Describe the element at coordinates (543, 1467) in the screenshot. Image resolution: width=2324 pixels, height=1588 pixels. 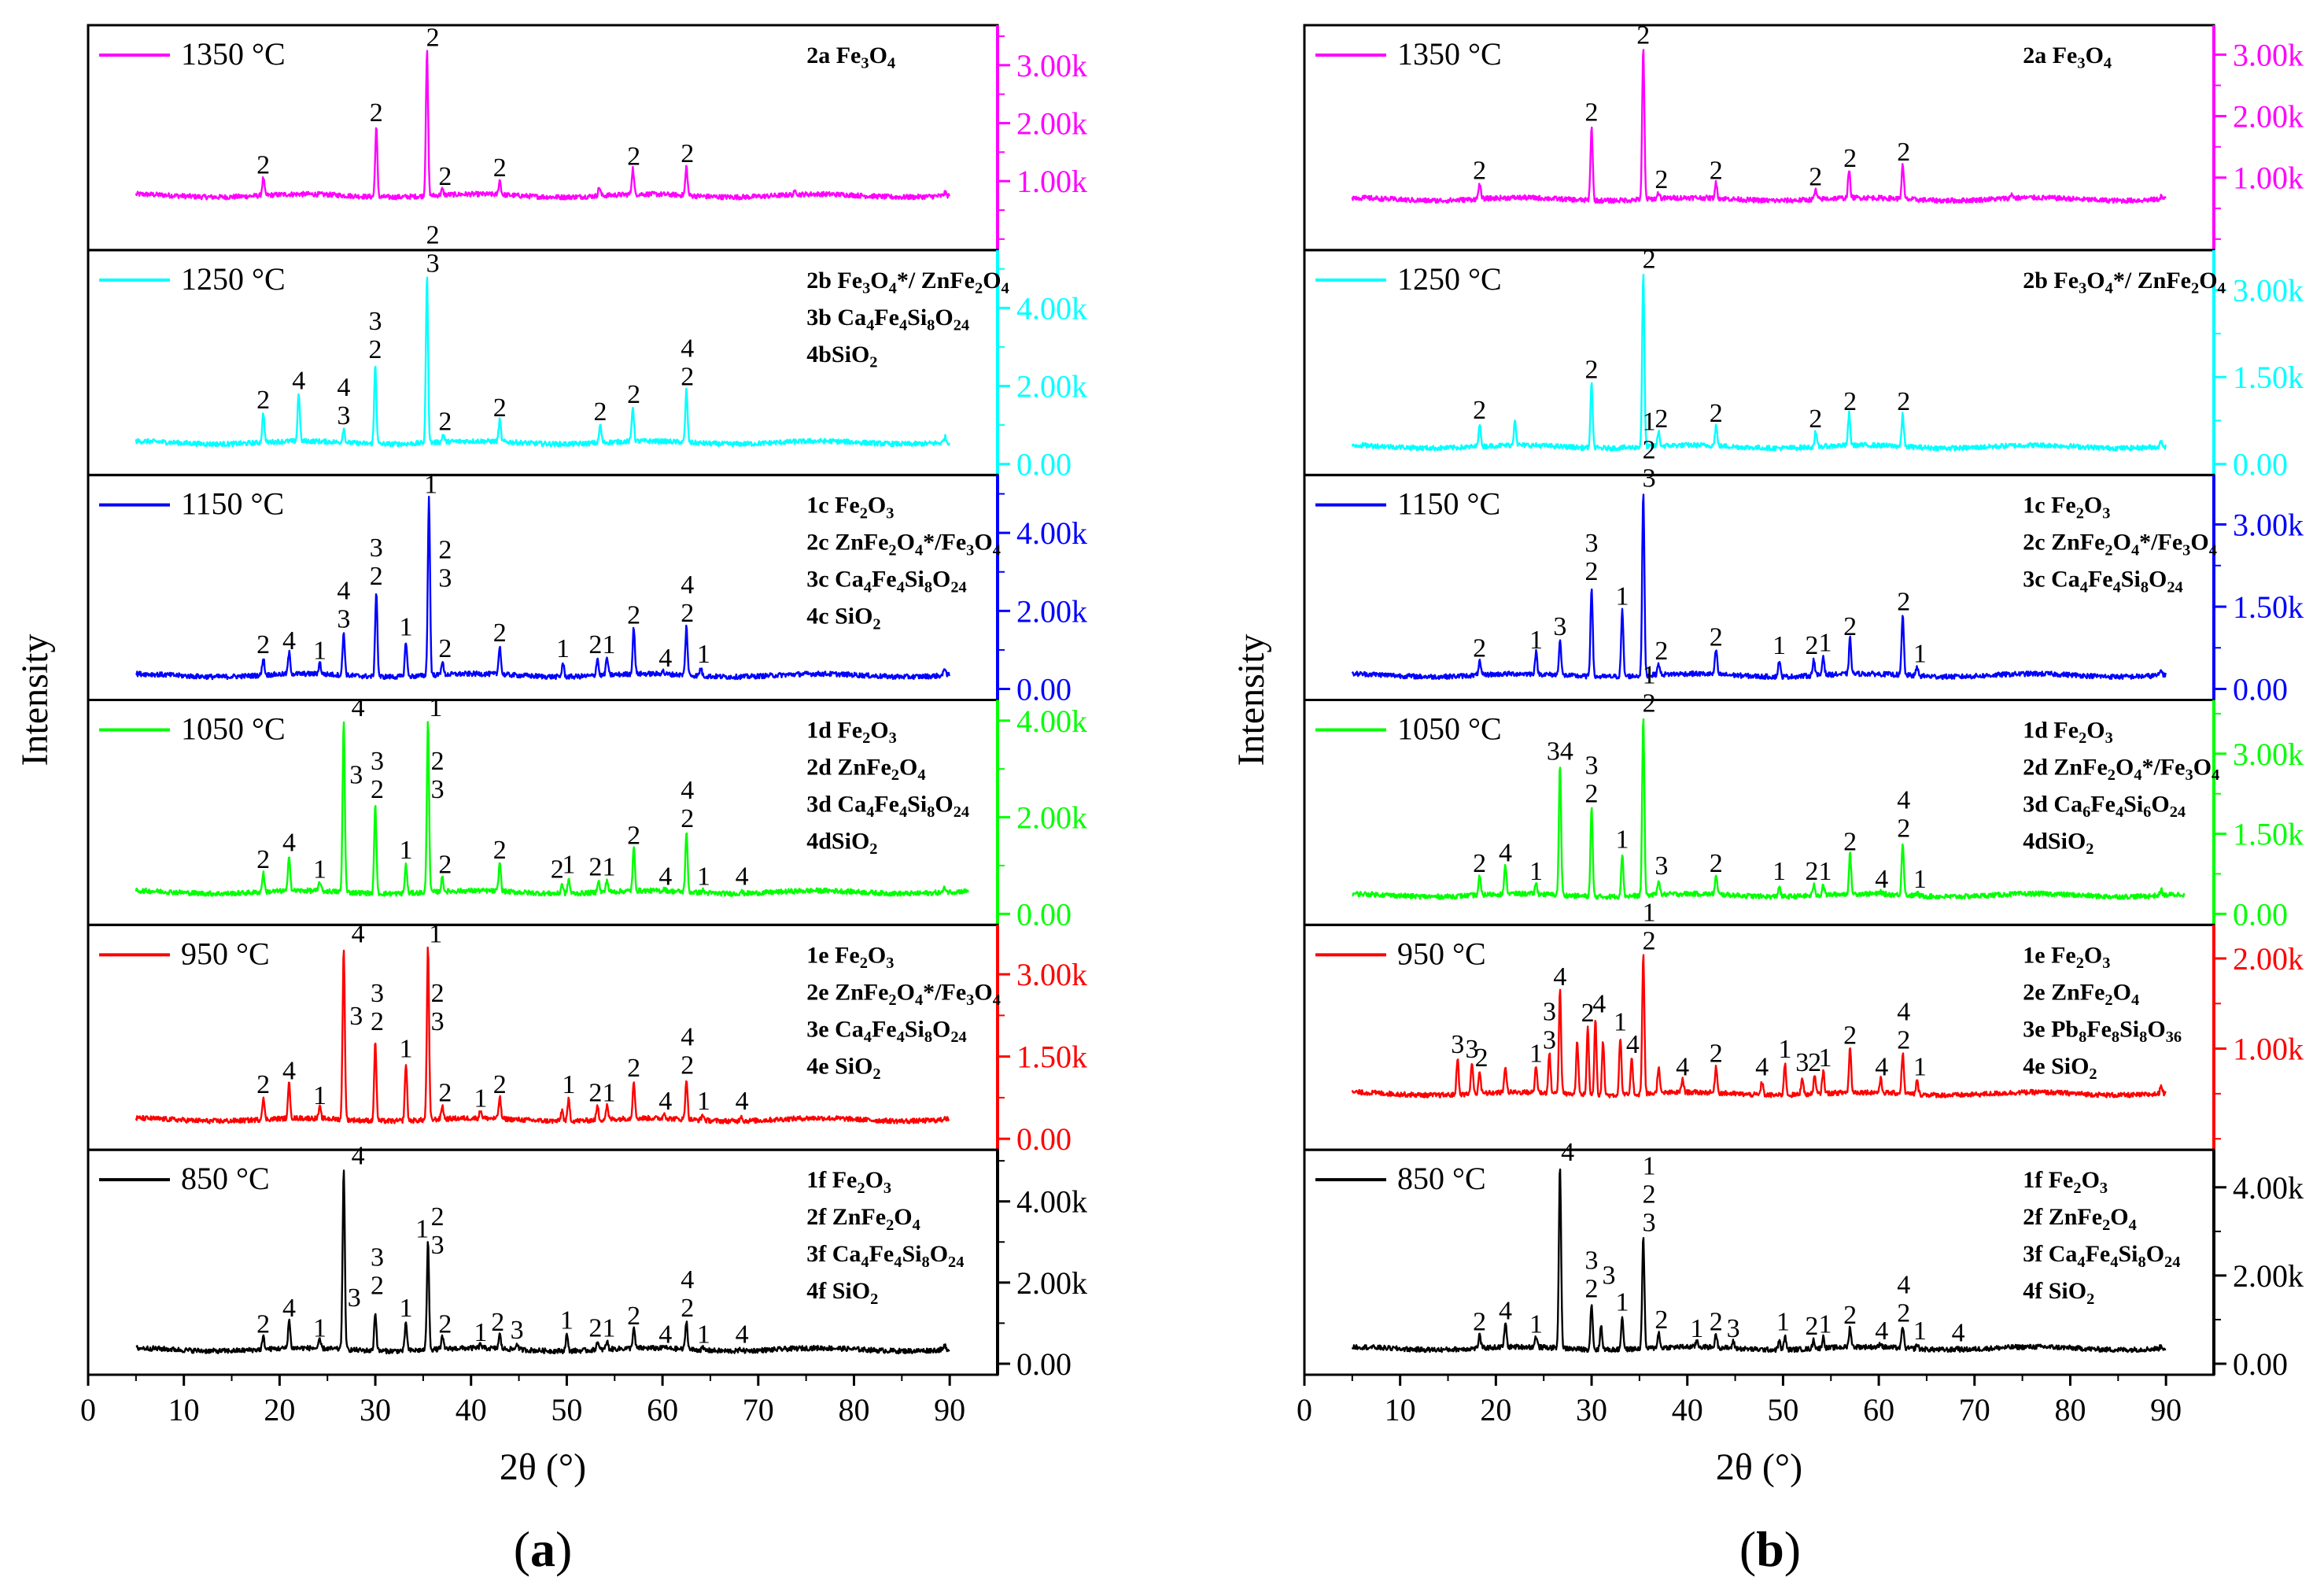
I see `x-axis-label: 2θ (°)` at that location.